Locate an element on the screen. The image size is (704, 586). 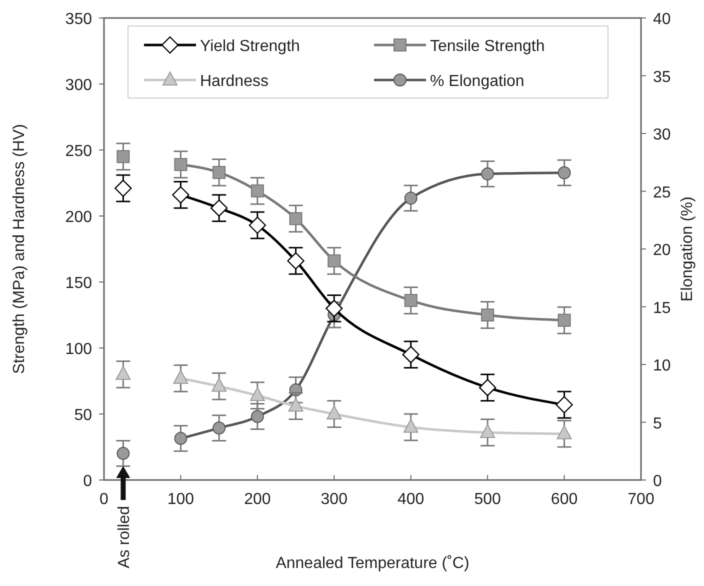
y-tick-label: 250 is located at coordinates (78, 151).